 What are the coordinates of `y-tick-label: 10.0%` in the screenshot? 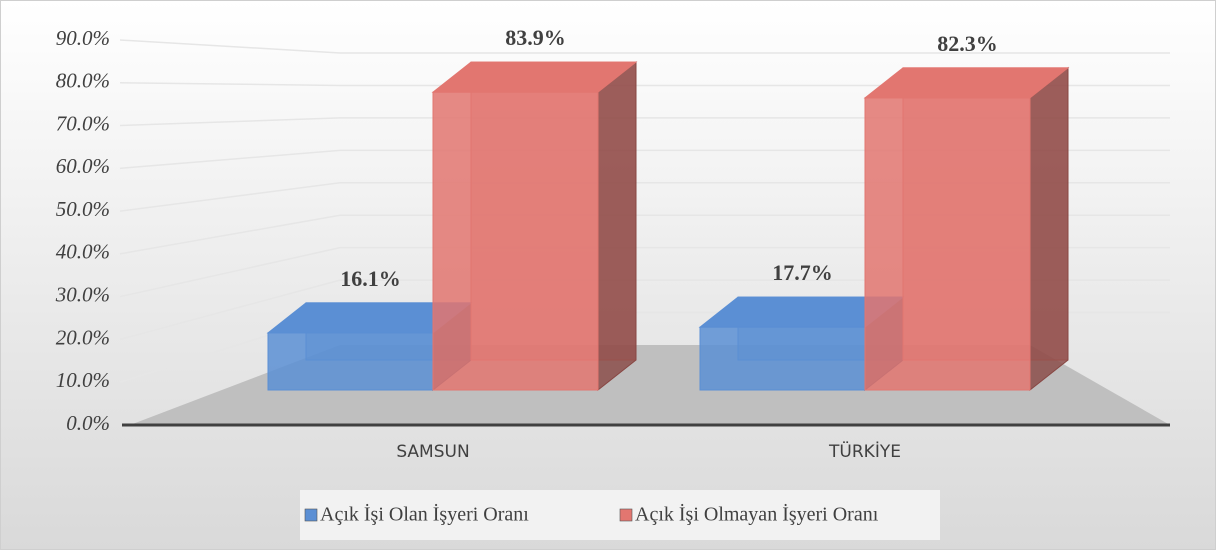 It's located at (83, 380).